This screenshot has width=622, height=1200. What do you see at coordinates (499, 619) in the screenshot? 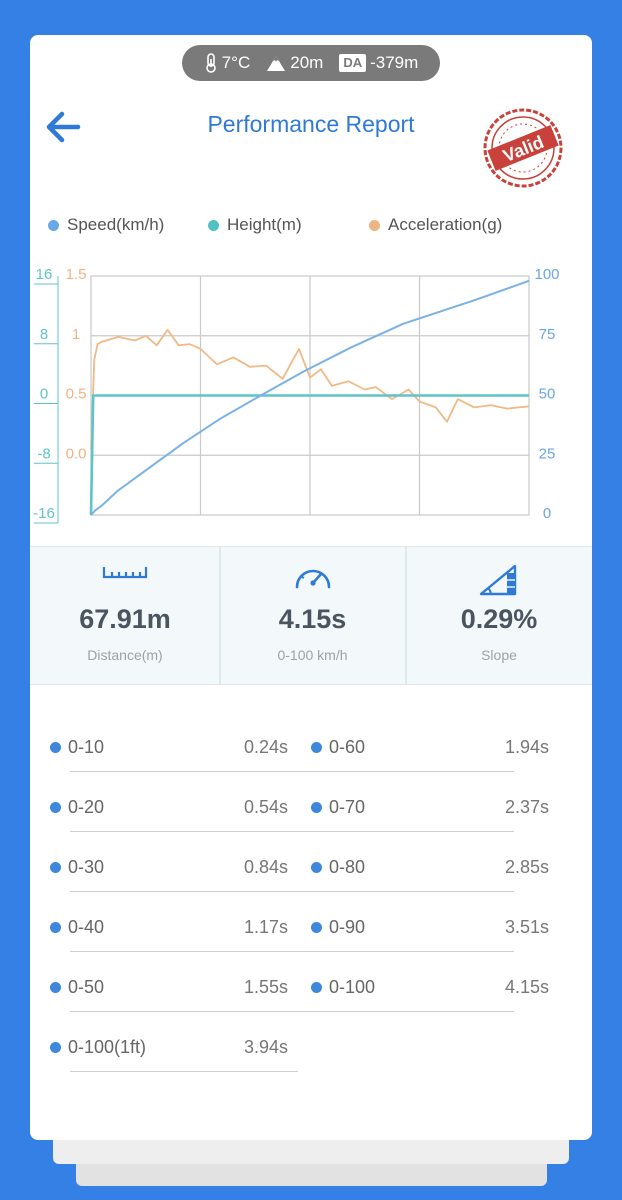
I see `slope-value: 0.29%` at bounding box center [499, 619].